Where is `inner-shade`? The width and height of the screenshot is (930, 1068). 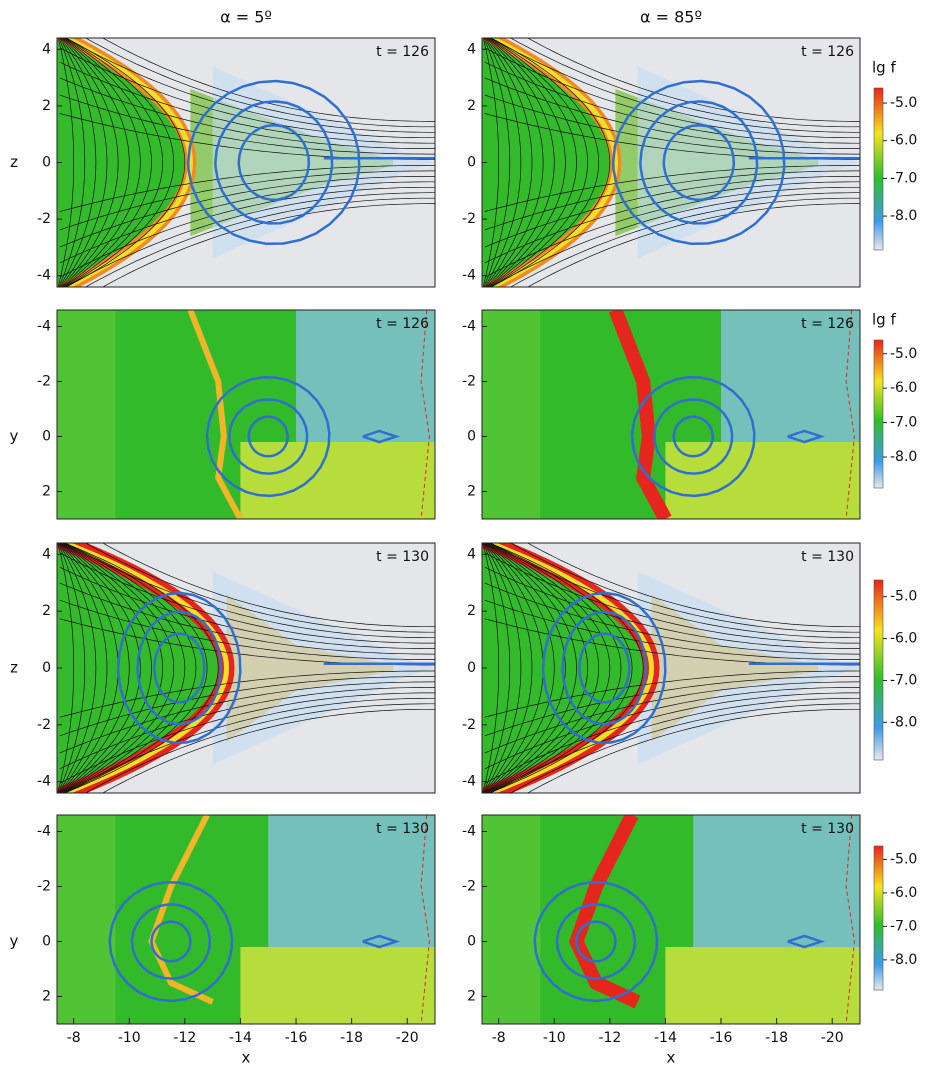
inner-shade is located at coordinates (86, 919).